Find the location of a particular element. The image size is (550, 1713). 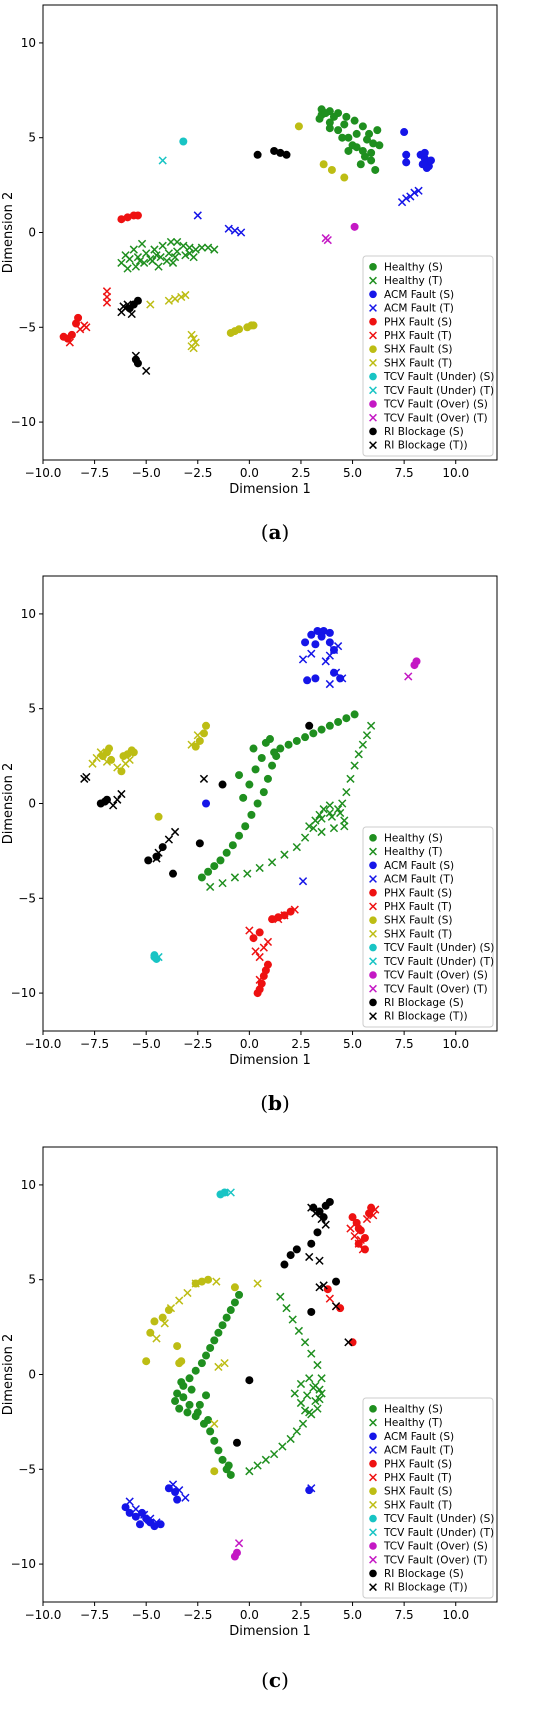

legend-entry-label: TCV Fault (Over) (S) is located at coordinates (435, 976).